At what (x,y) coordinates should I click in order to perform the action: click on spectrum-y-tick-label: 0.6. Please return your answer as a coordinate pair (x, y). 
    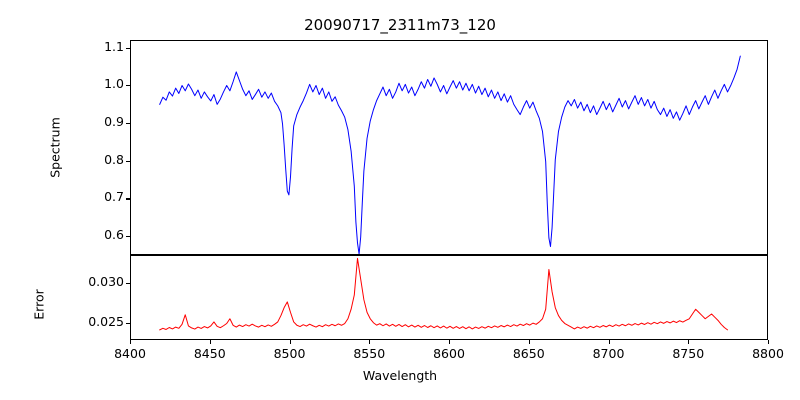
    Looking at the image, I should click on (114, 235).